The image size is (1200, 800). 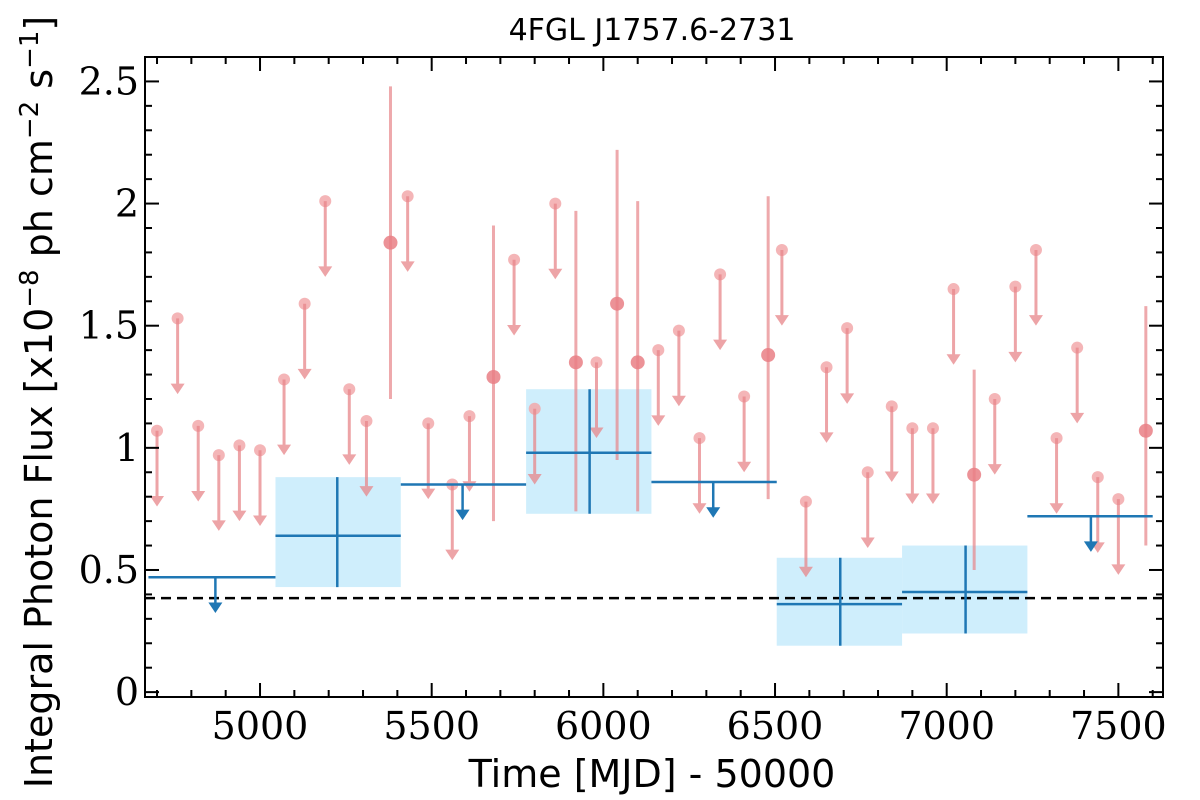 I want to click on y-axis-label-unit2: s, so click(x=39, y=85).